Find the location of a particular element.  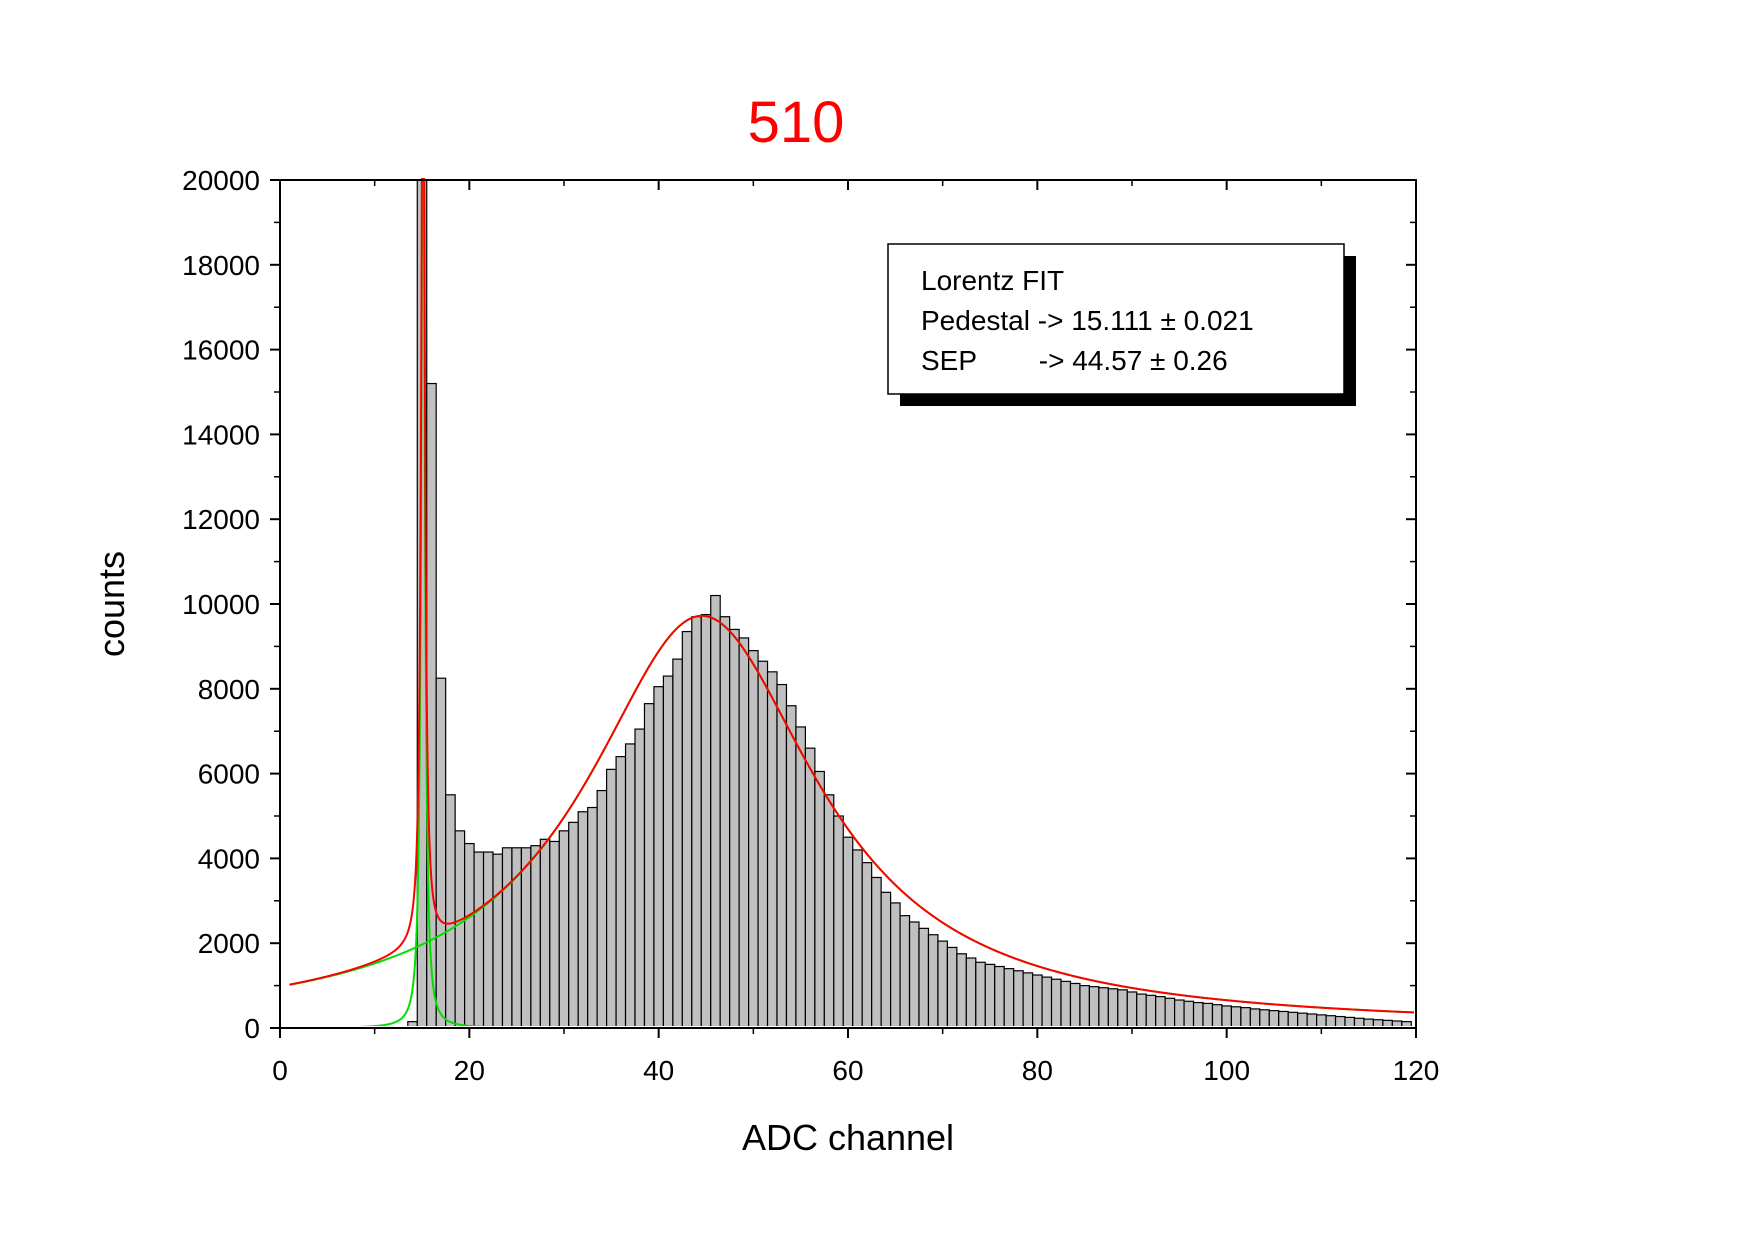

x-tick-label: 40 is located at coordinates (658, 1070).